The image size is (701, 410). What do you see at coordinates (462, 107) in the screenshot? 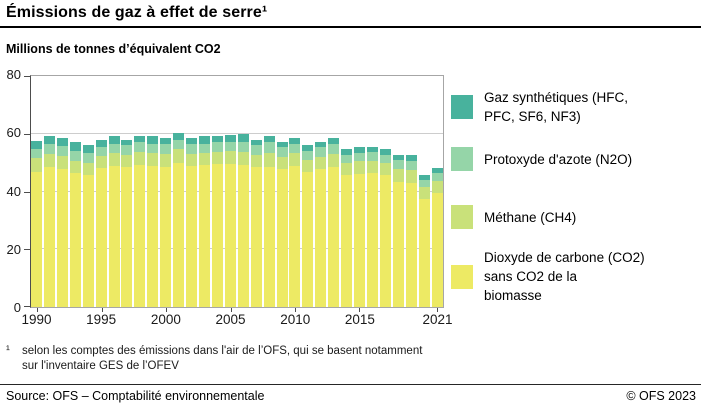
I see `legend-swatch-gaz-synthetiques` at bounding box center [462, 107].